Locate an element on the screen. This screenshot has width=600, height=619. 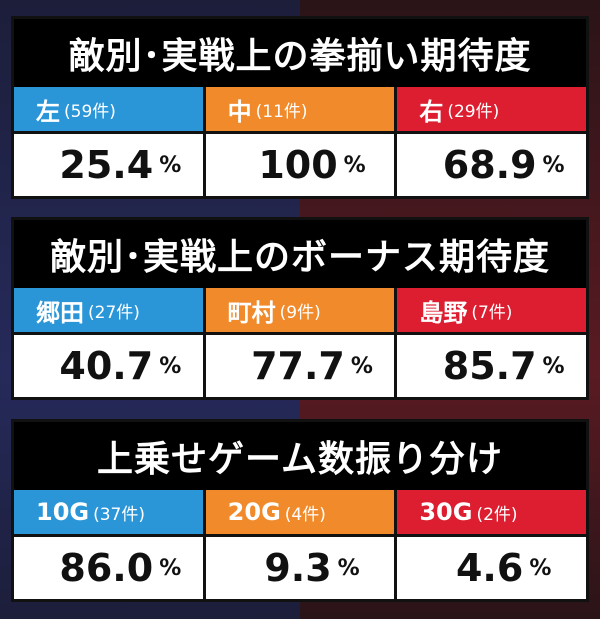
cell-left: 左 (59件) 25.4 % is located at coordinates (108, 141).